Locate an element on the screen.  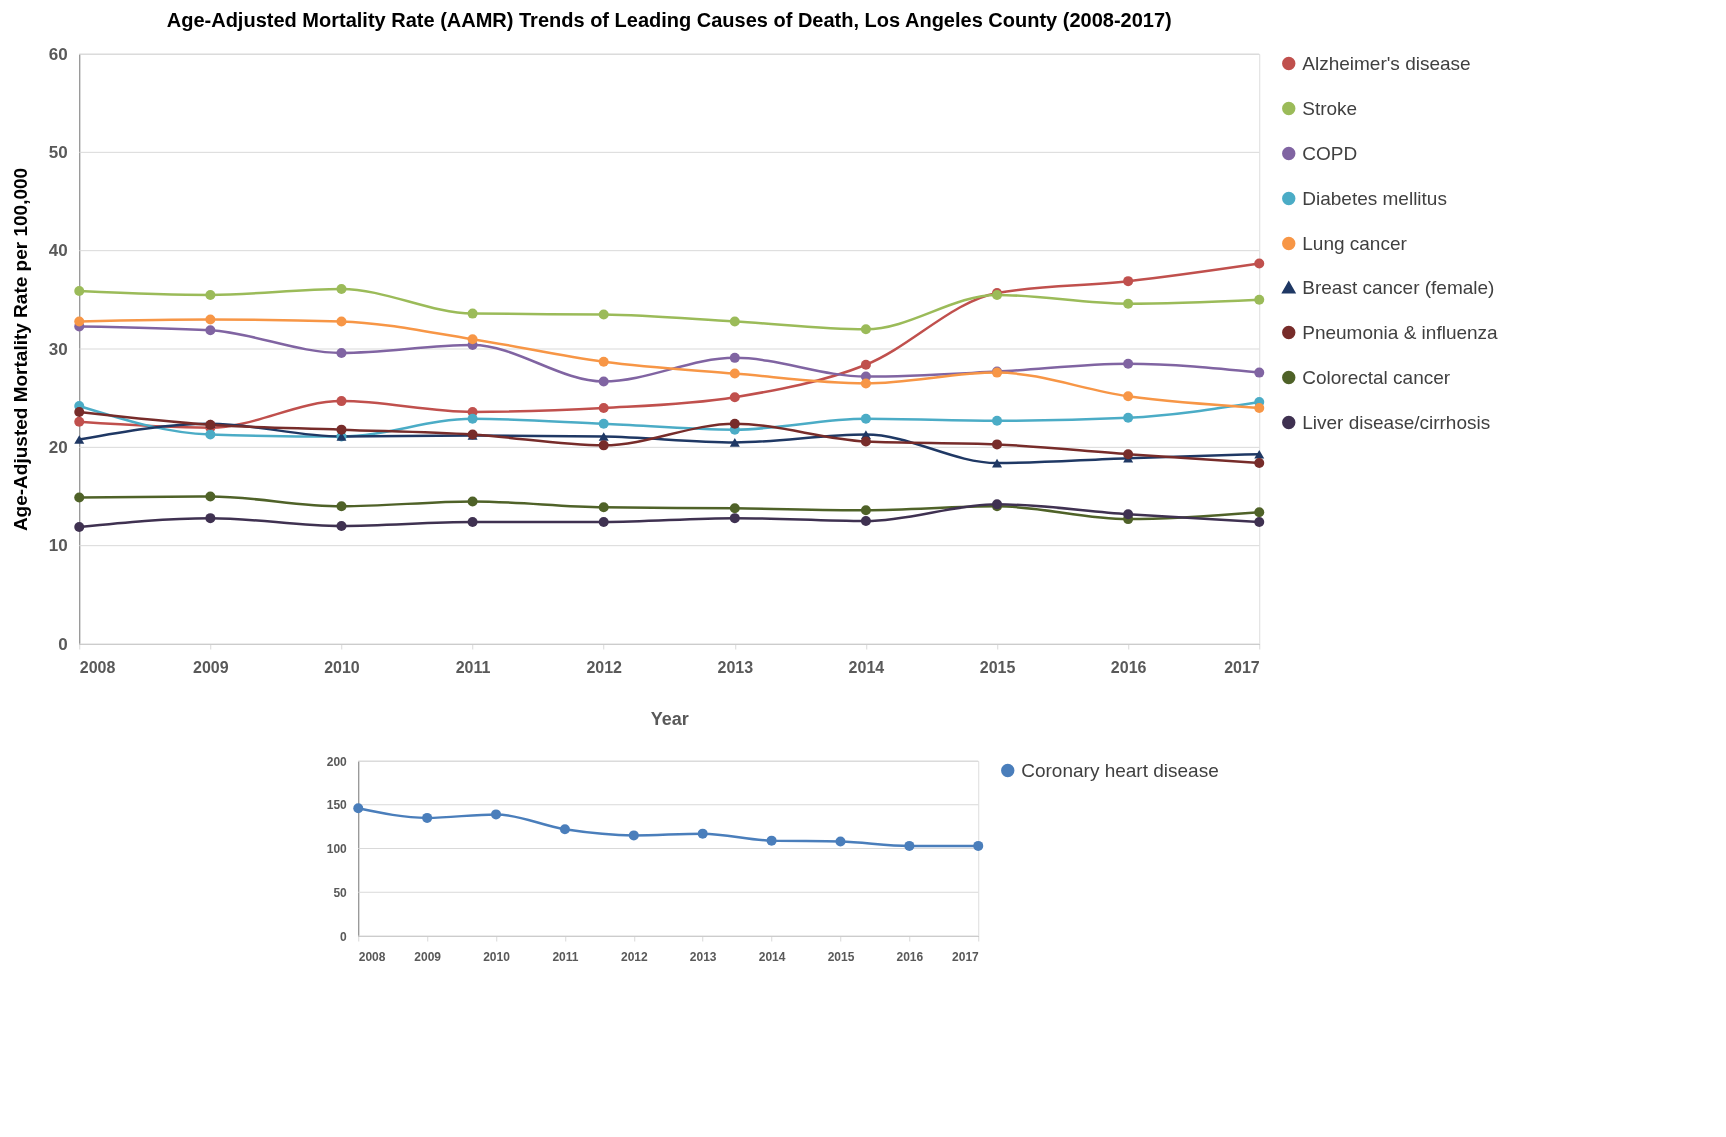
y-axis-title: Age-Adjusted Mortality Rate per 100,000 is located at coordinates (20, 349).